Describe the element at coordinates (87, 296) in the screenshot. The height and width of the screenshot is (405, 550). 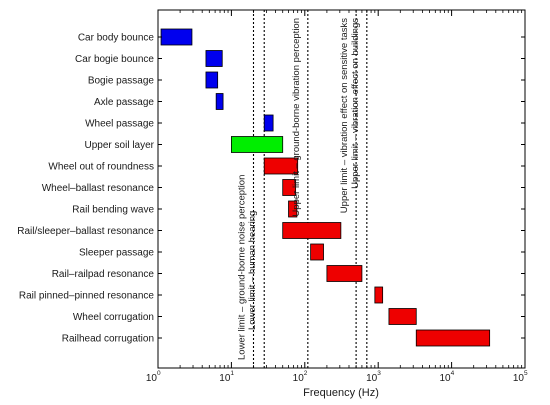
I see `category-label: Rail pinned–pinned resonance` at that location.